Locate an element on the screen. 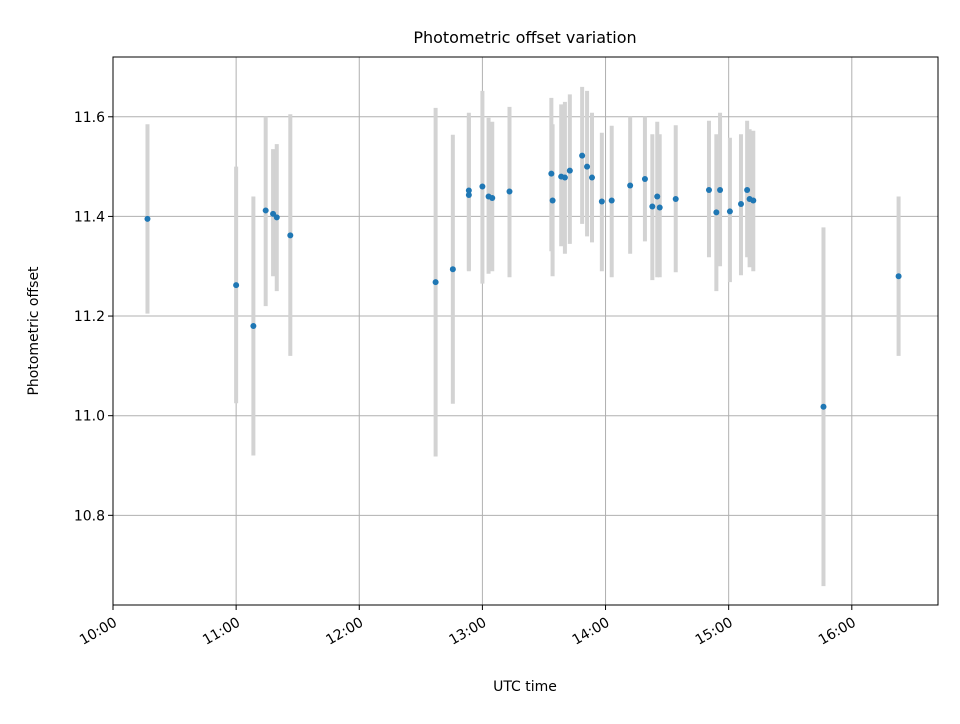 This screenshot has width=960, height=724. y-axis-ticks: 10.8 11.0 11.2 11.4 11.6 is located at coordinates (93, 317).